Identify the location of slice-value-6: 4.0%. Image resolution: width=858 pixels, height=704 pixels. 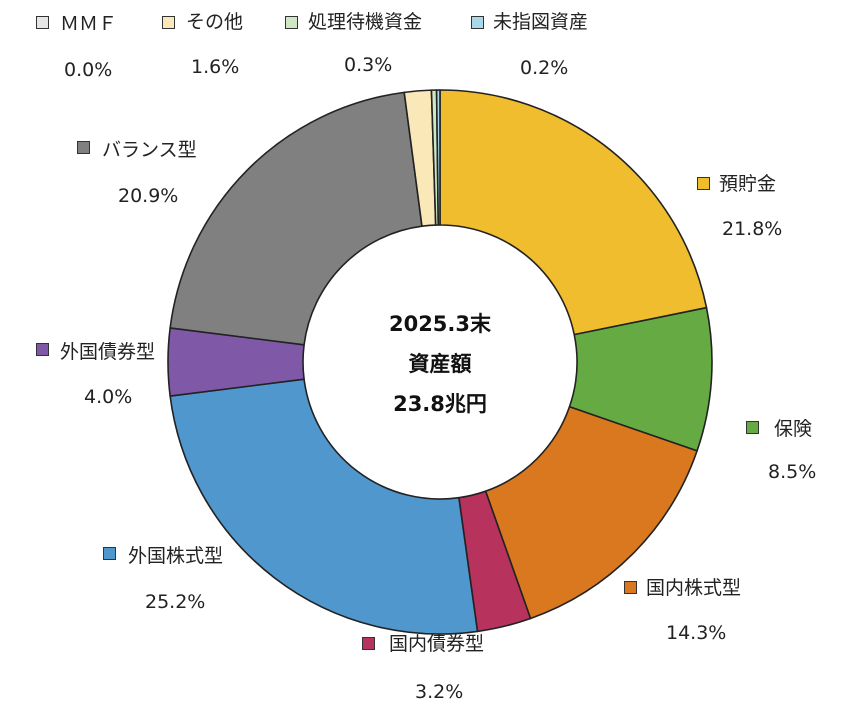
(108, 397).